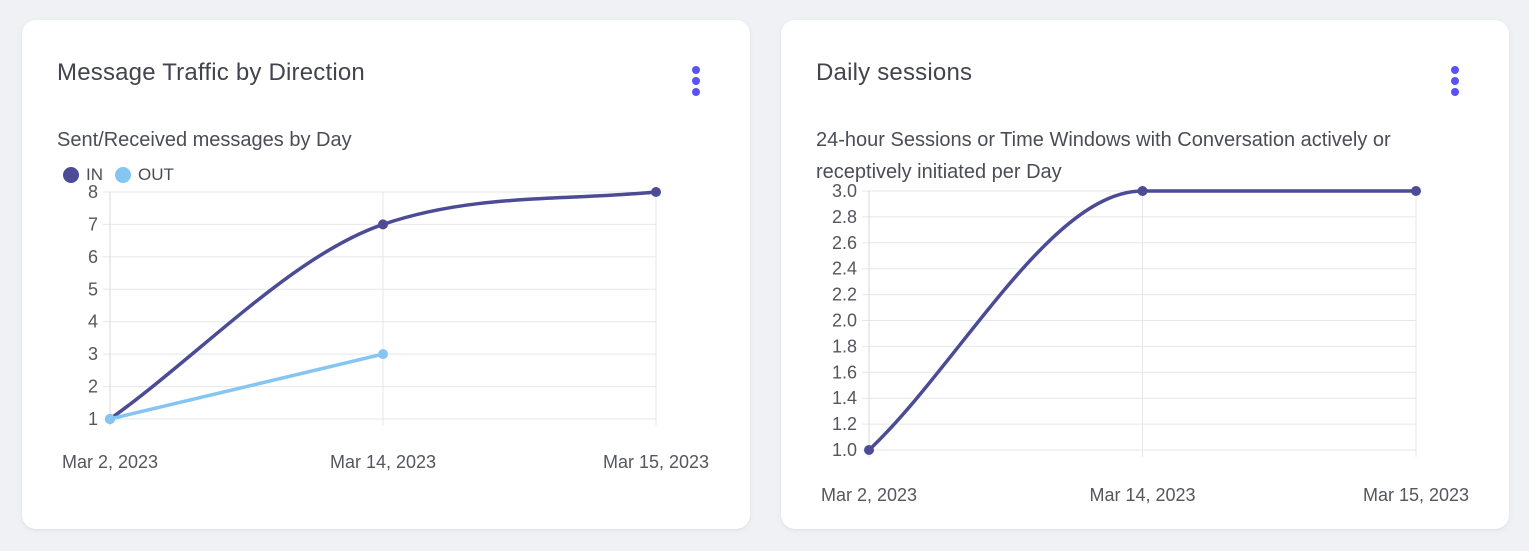 The height and width of the screenshot is (551, 1529). I want to click on svg-text: 2.8, so click(844, 217).